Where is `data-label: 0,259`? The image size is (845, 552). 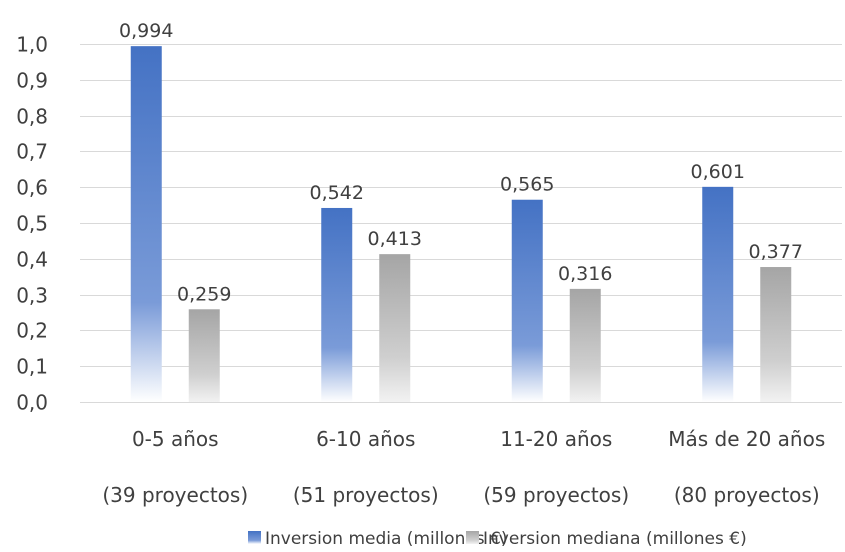
data-label: 0,259 is located at coordinates (204, 294).